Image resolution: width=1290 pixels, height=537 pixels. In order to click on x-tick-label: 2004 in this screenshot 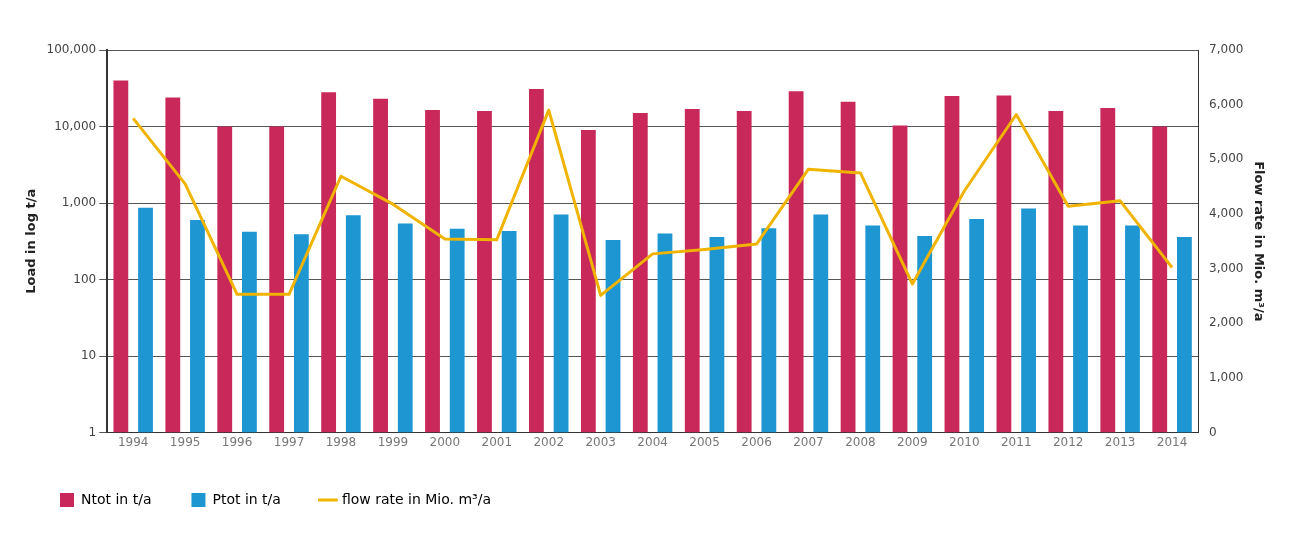, I will do `click(652, 441)`.